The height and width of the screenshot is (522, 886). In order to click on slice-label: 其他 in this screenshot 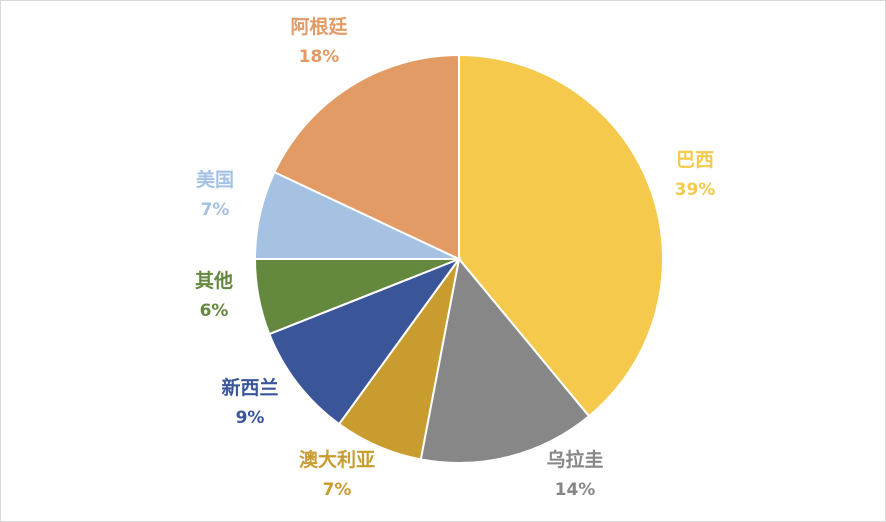, I will do `click(214, 280)`.